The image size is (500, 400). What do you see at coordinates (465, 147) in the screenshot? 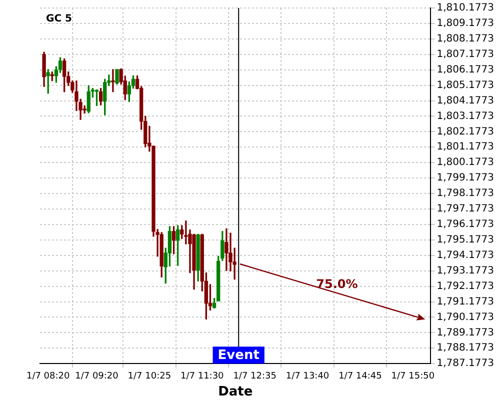
I see `y-tick-label: 1,801.1773` at bounding box center [465, 147].